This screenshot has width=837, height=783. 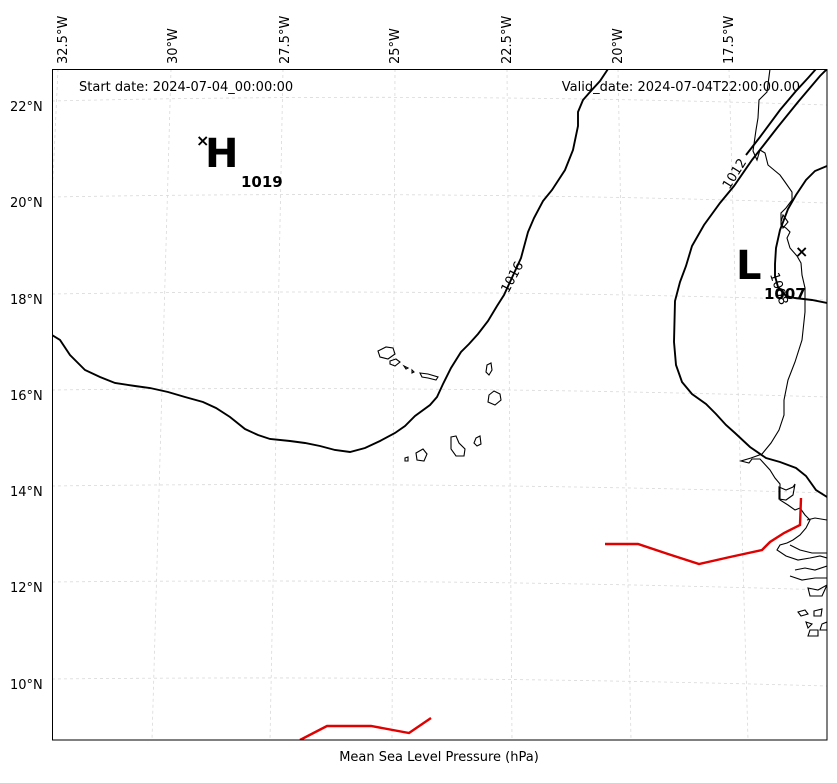 What do you see at coordinates (239, 161) in the screenshot?
I see `high-pressure-center: × H 1019` at bounding box center [239, 161].